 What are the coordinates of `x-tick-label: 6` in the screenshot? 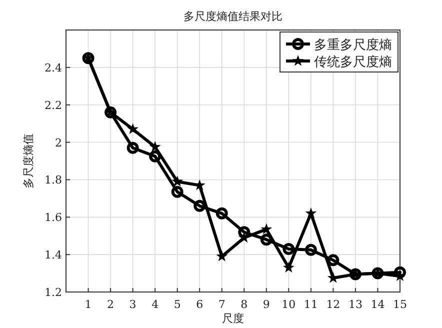 It's located at (200, 304).